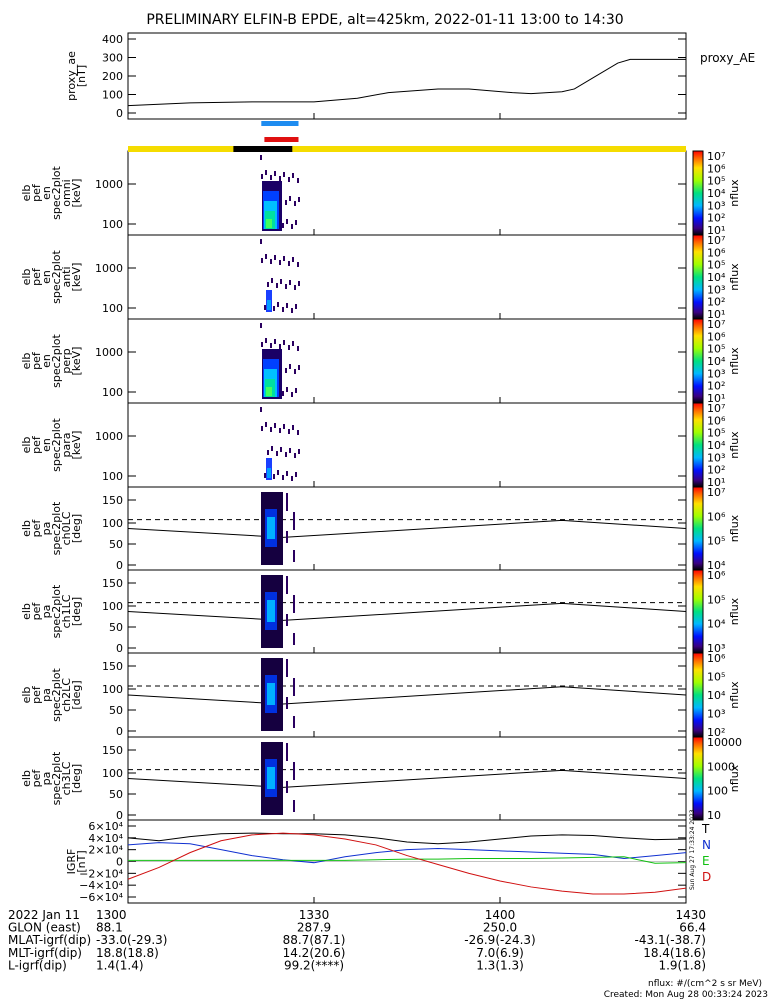 This screenshot has width=775, height=1000. I want to click on footer-value: 287.9, so click(314, 928).